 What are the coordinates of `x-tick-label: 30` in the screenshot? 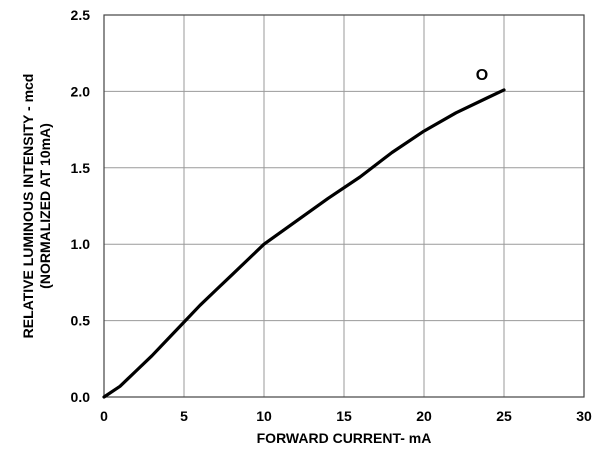 It's located at (584, 416).